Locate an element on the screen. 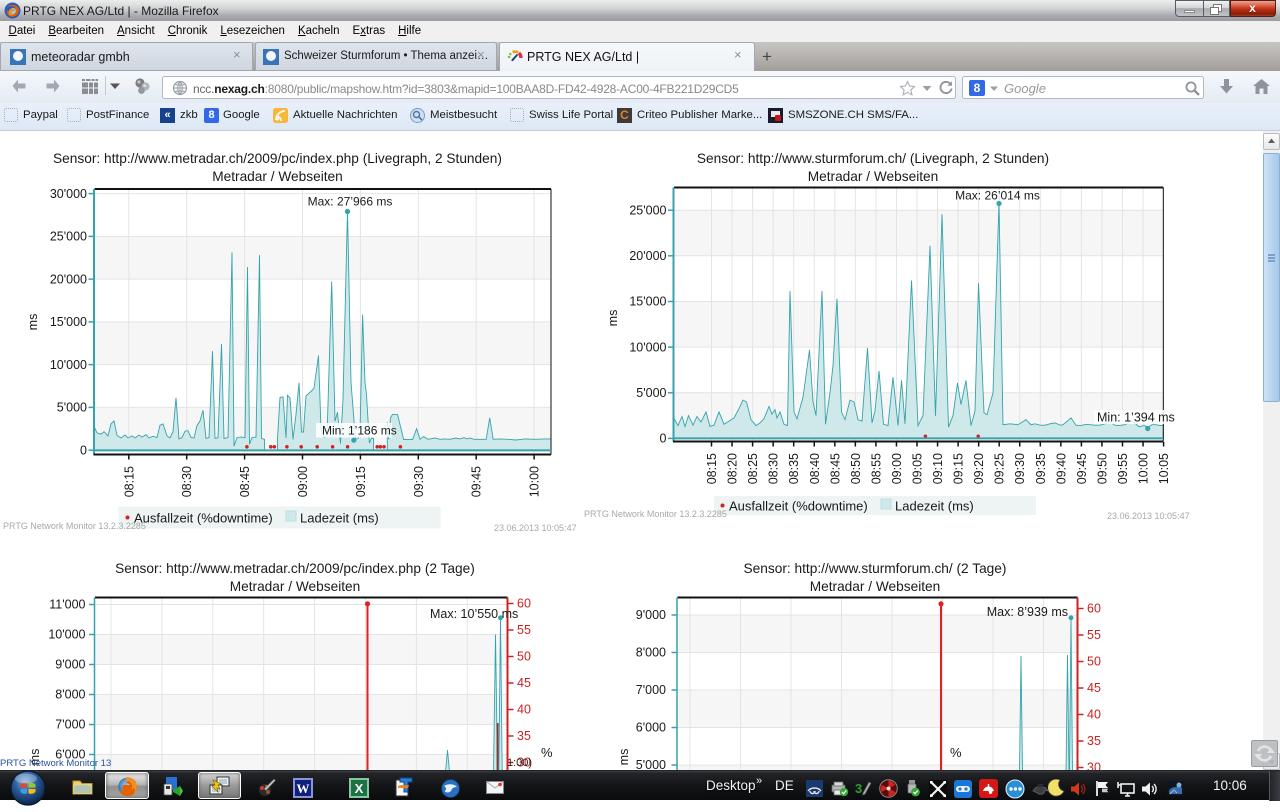 The height and width of the screenshot is (812, 1280). svg-text: 09:05 is located at coordinates (918, 468).